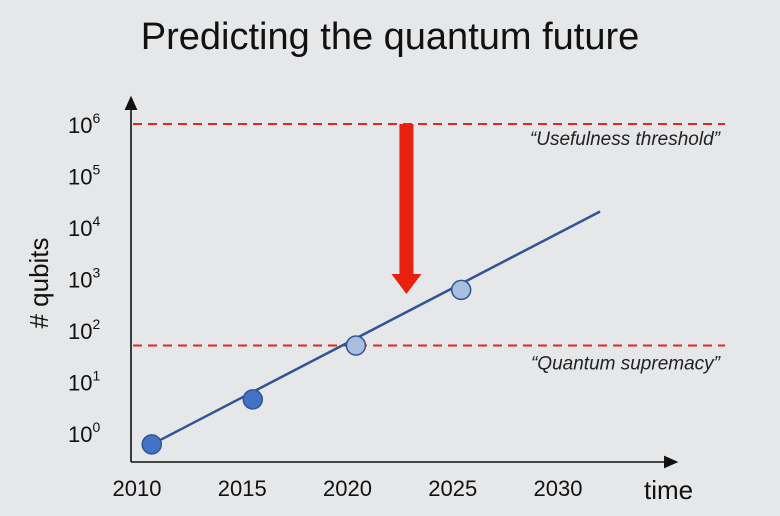 The image size is (780, 516). I want to click on y-tick-exponent: 0, so click(96, 427).